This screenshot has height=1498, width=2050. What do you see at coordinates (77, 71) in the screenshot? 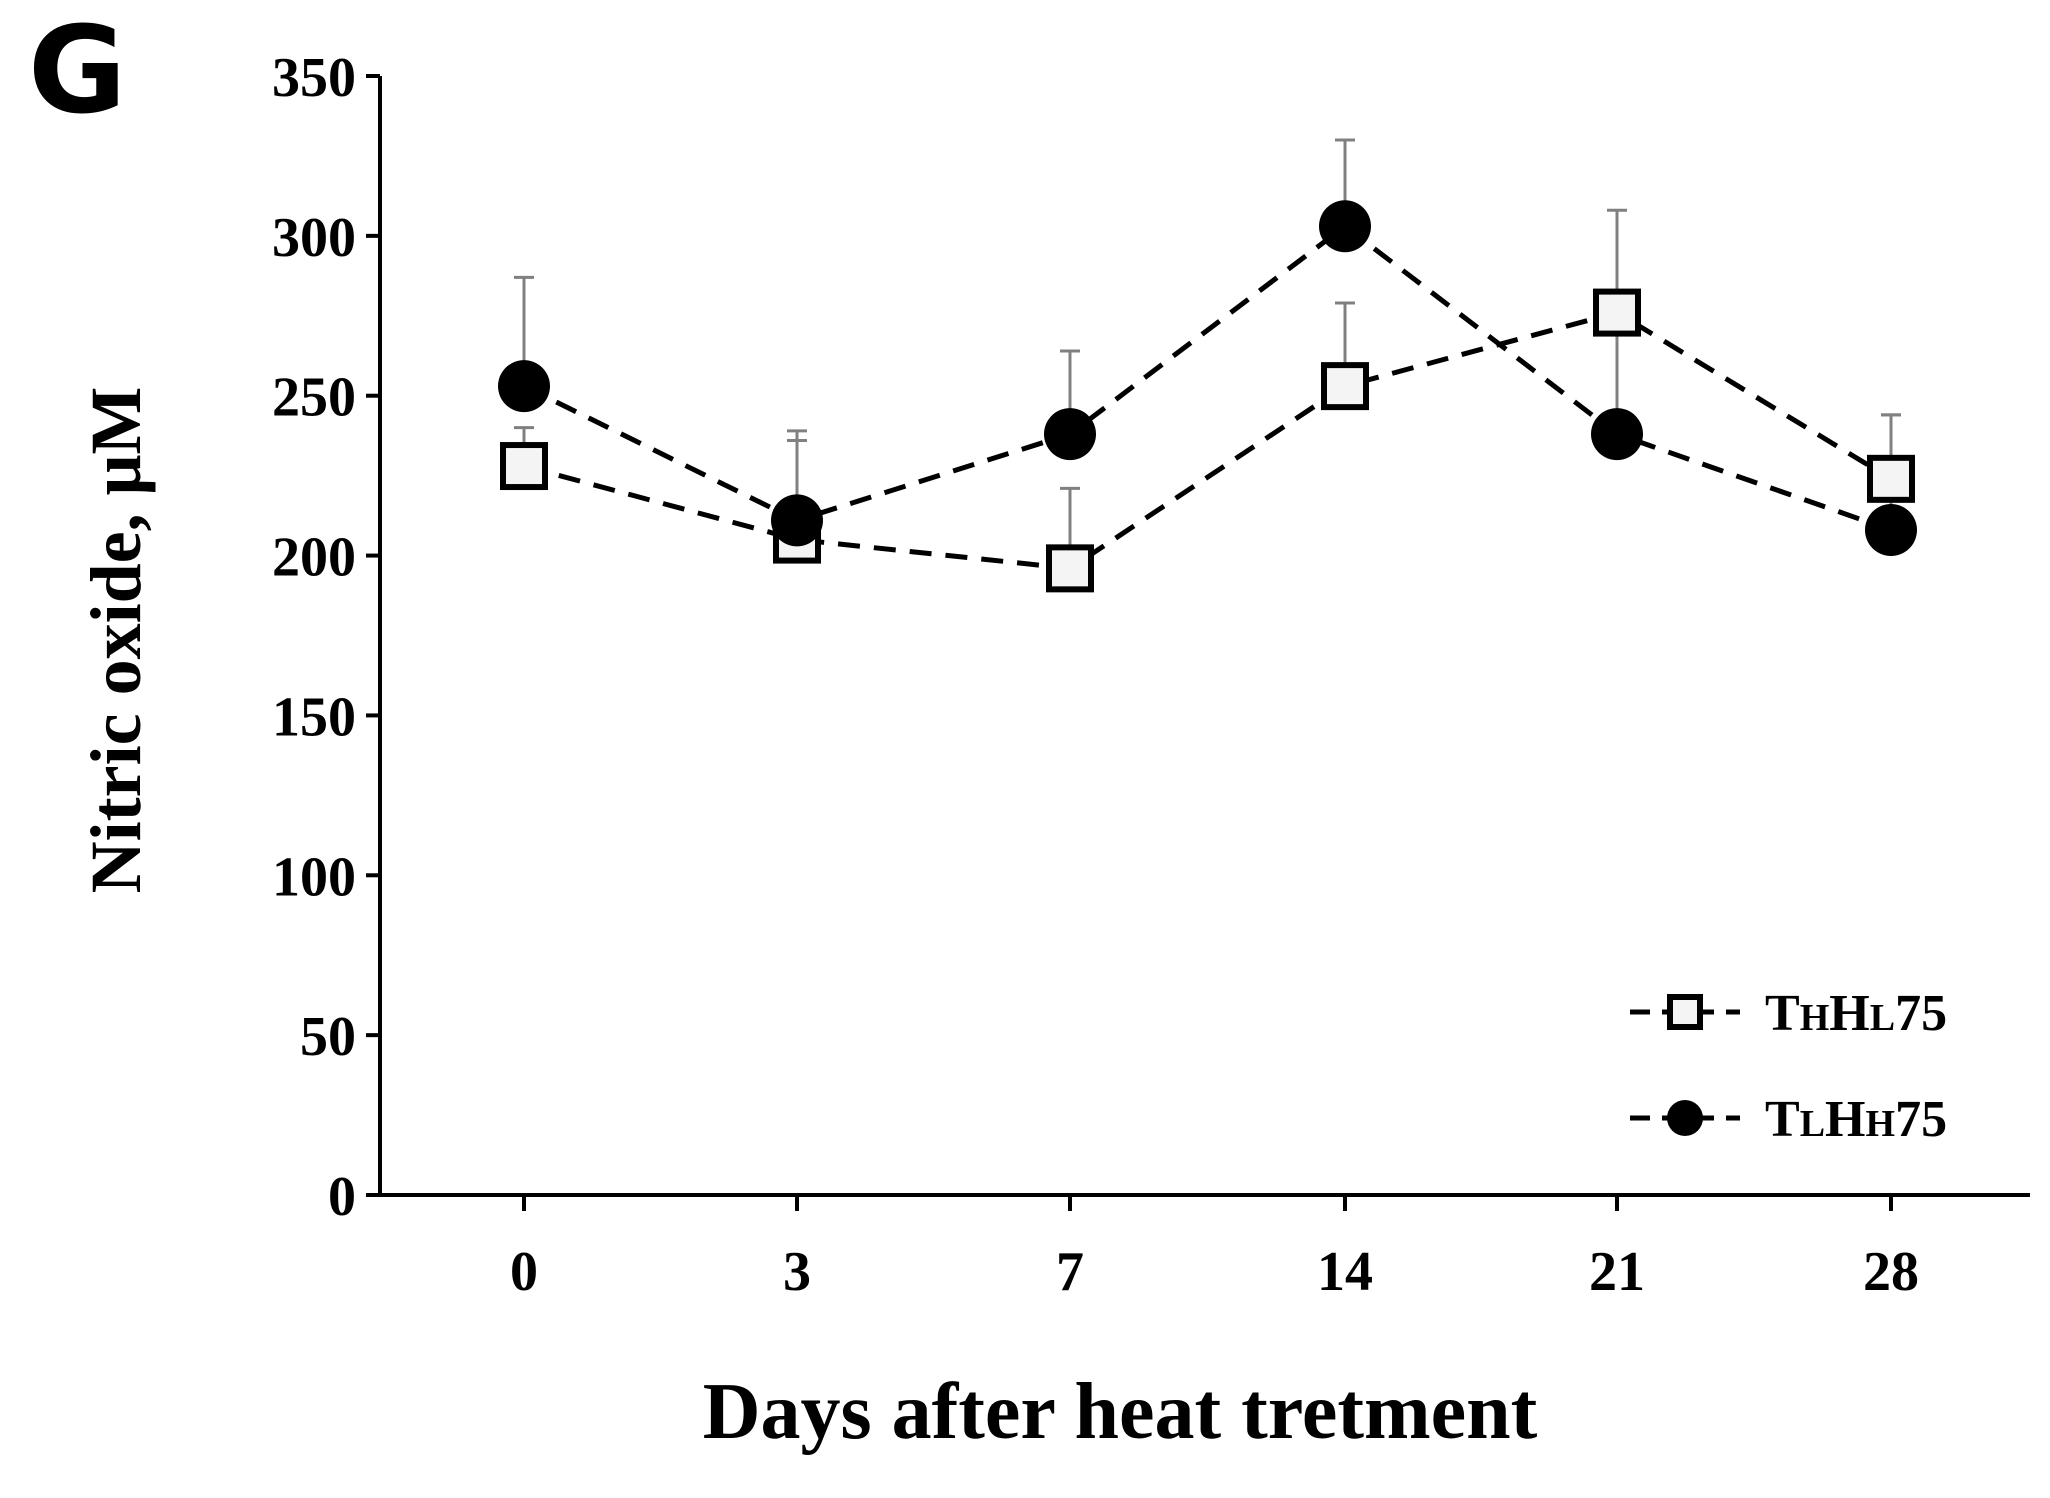
I see `panel-label: G` at bounding box center [77, 71].